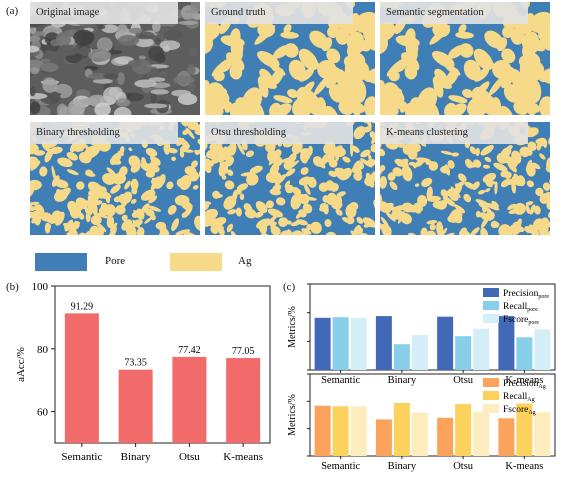 The width and height of the screenshot is (567, 479). What do you see at coordinates (290, 261) in the screenshot?
I see `phase-legend: Pore Ag` at bounding box center [290, 261].